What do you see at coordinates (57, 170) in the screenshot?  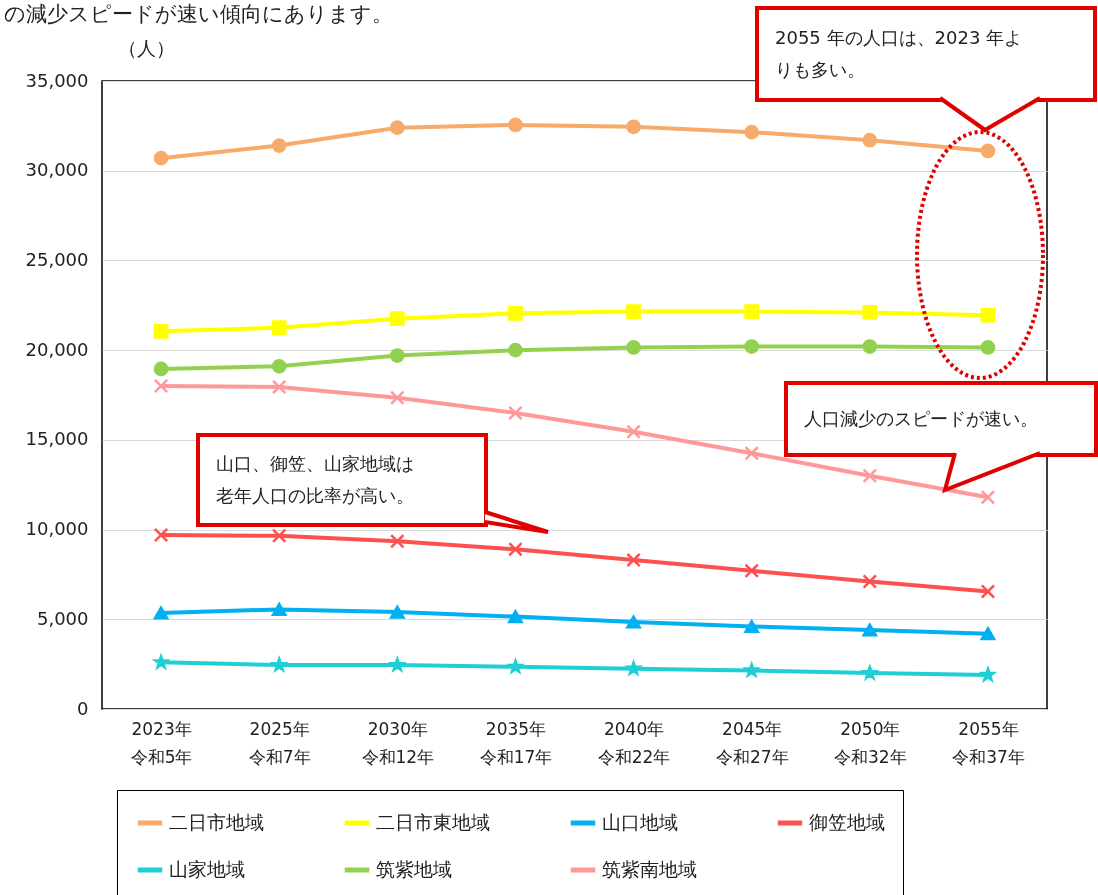 I see `y-tick-label: 30,000` at bounding box center [57, 170].